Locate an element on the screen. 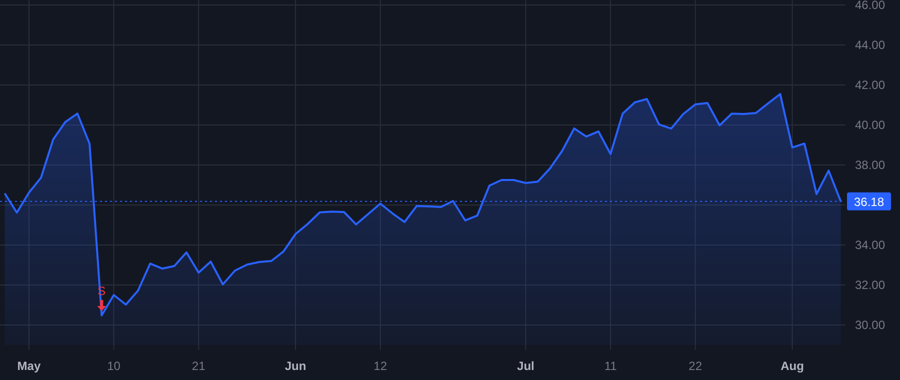  y-tick-label: 44.00 is located at coordinates (870, 45).